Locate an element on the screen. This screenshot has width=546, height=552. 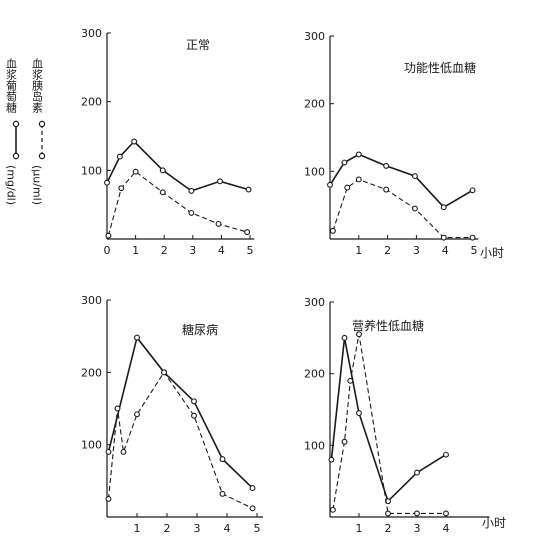
legend-insulin: 血浆胰岛素 (μu/ml) is located at coordinates (38, 131).